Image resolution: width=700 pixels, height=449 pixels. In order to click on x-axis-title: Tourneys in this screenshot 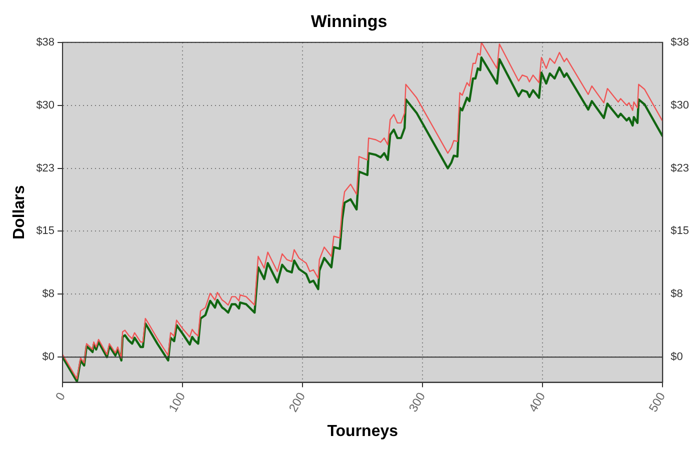, I will do `click(362, 431)`.